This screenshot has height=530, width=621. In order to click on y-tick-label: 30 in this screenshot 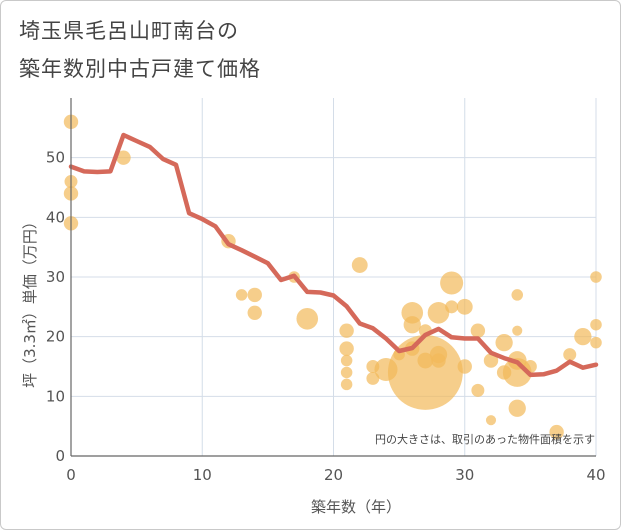, I will do `click(55, 277)`.